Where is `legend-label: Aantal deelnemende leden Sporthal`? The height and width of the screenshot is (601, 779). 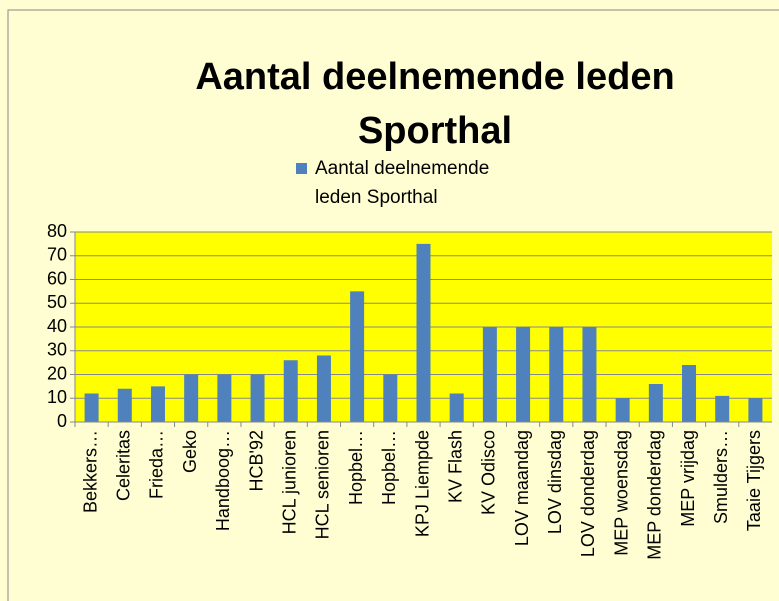
legend-label: Aantal deelnemende leden Sporthal is located at coordinates (402, 183).